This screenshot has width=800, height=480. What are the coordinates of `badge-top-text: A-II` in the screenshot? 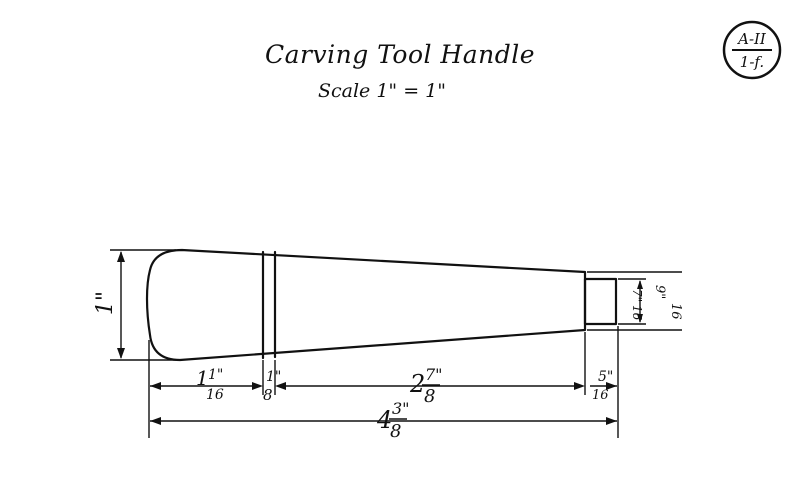 It's located at (751, 39).